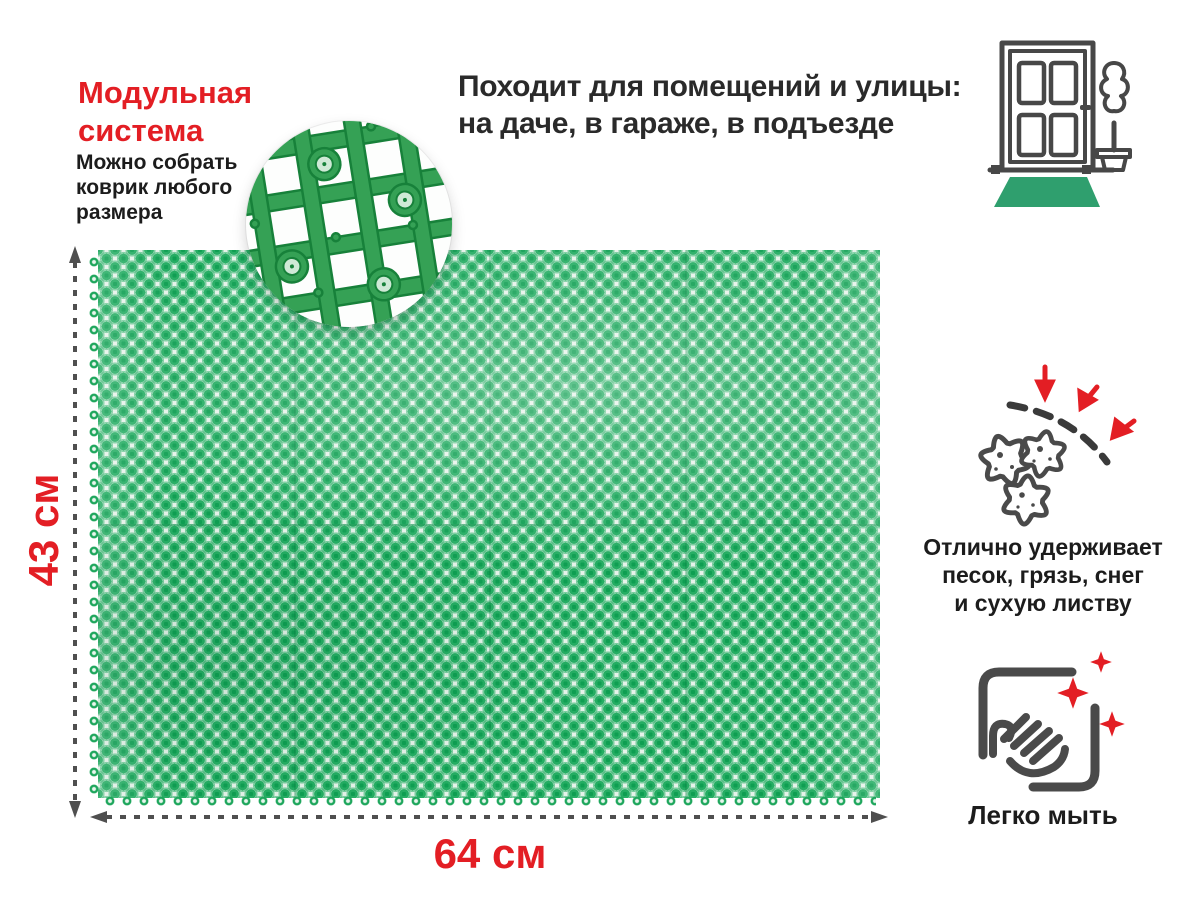 The image size is (1200, 900). Describe the element at coordinates (490, 853) in the screenshot. I see `width-dimension-label: 64 см` at that location.